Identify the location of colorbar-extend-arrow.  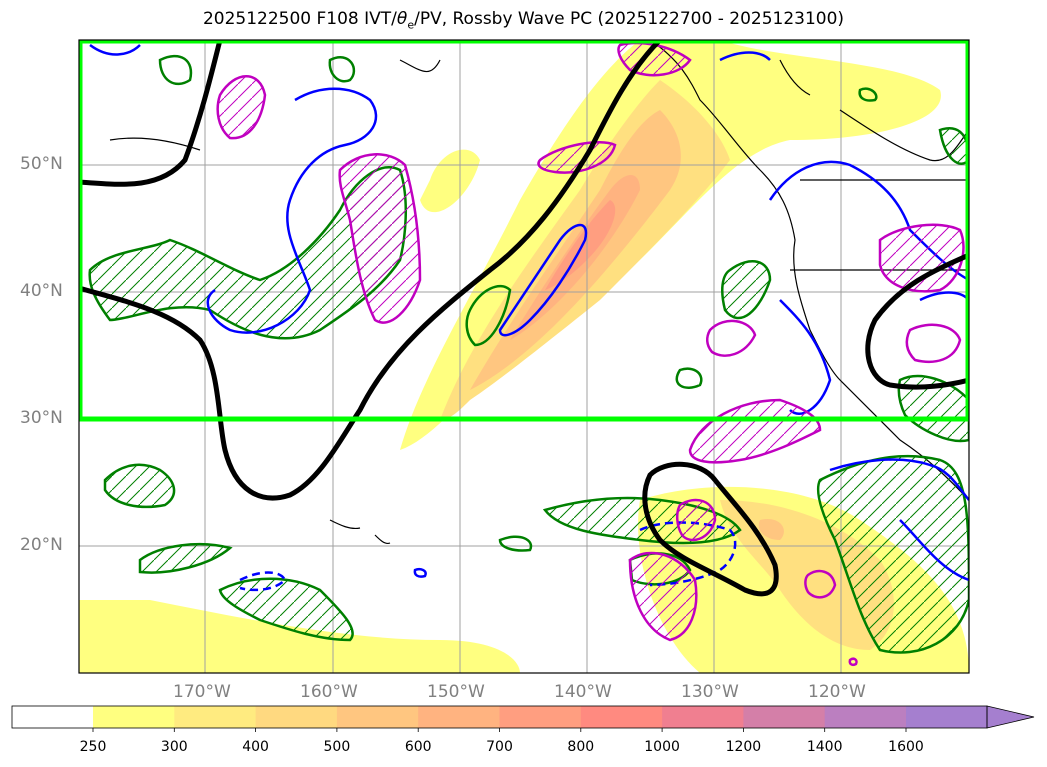
(1010, 717).